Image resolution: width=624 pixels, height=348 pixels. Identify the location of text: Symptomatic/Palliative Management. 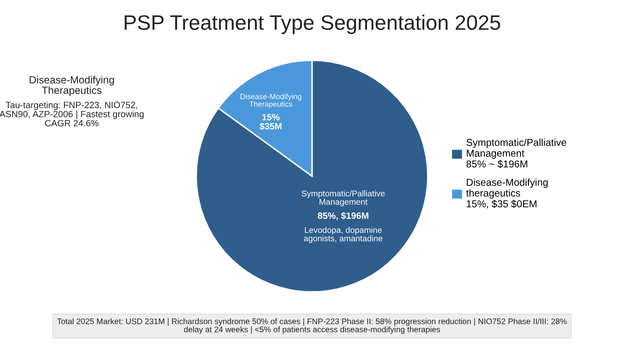
(343, 198).